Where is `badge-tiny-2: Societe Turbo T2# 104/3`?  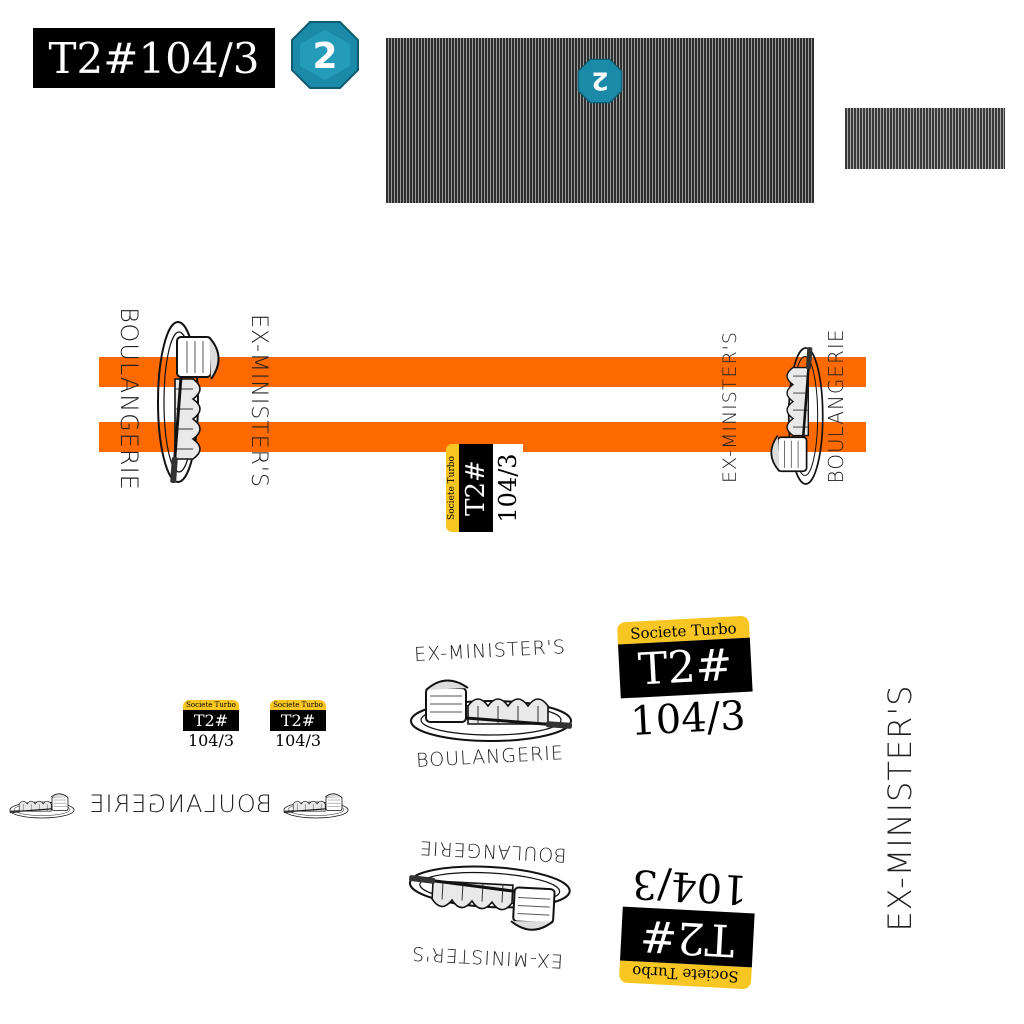 badge-tiny-2: Societe Turbo T2# 104/3 is located at coordinates (298, 725).